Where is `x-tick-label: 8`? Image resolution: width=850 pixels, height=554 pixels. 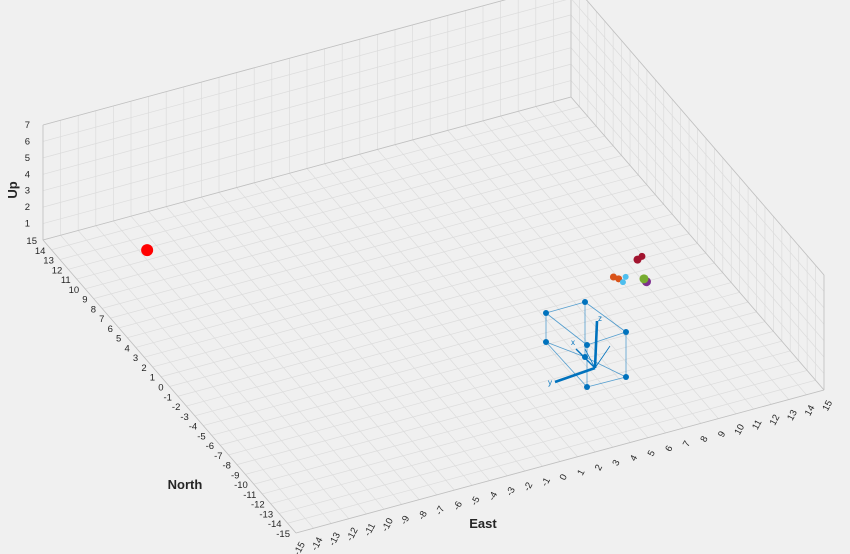
x-tick-label: 8 is located at coordinates (704, 439).